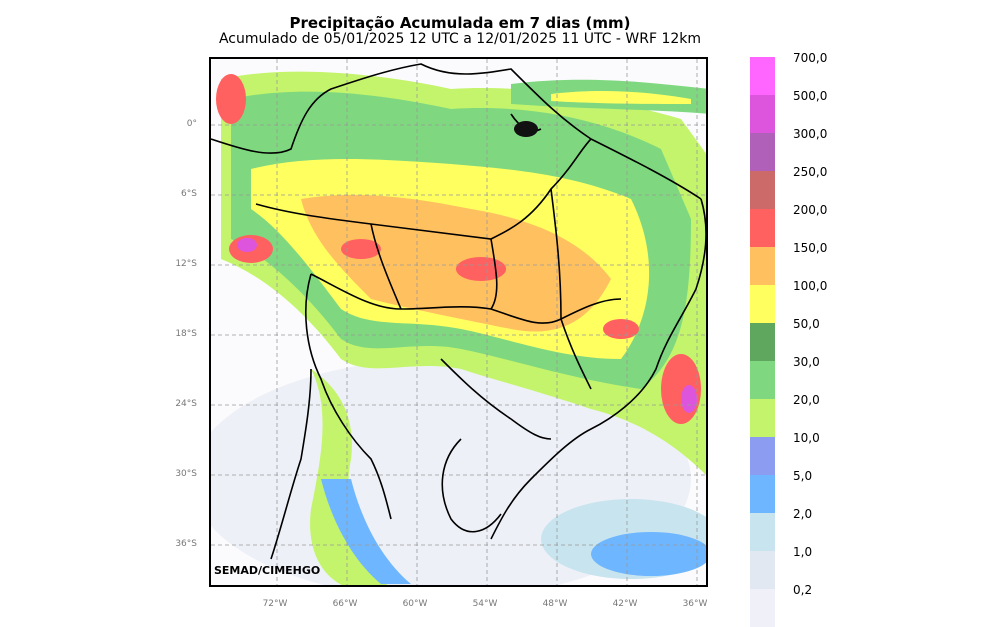 This screenshot has width=1000, height=627. I want to click on lat-label-6s: 6°S, so click(189, 194).